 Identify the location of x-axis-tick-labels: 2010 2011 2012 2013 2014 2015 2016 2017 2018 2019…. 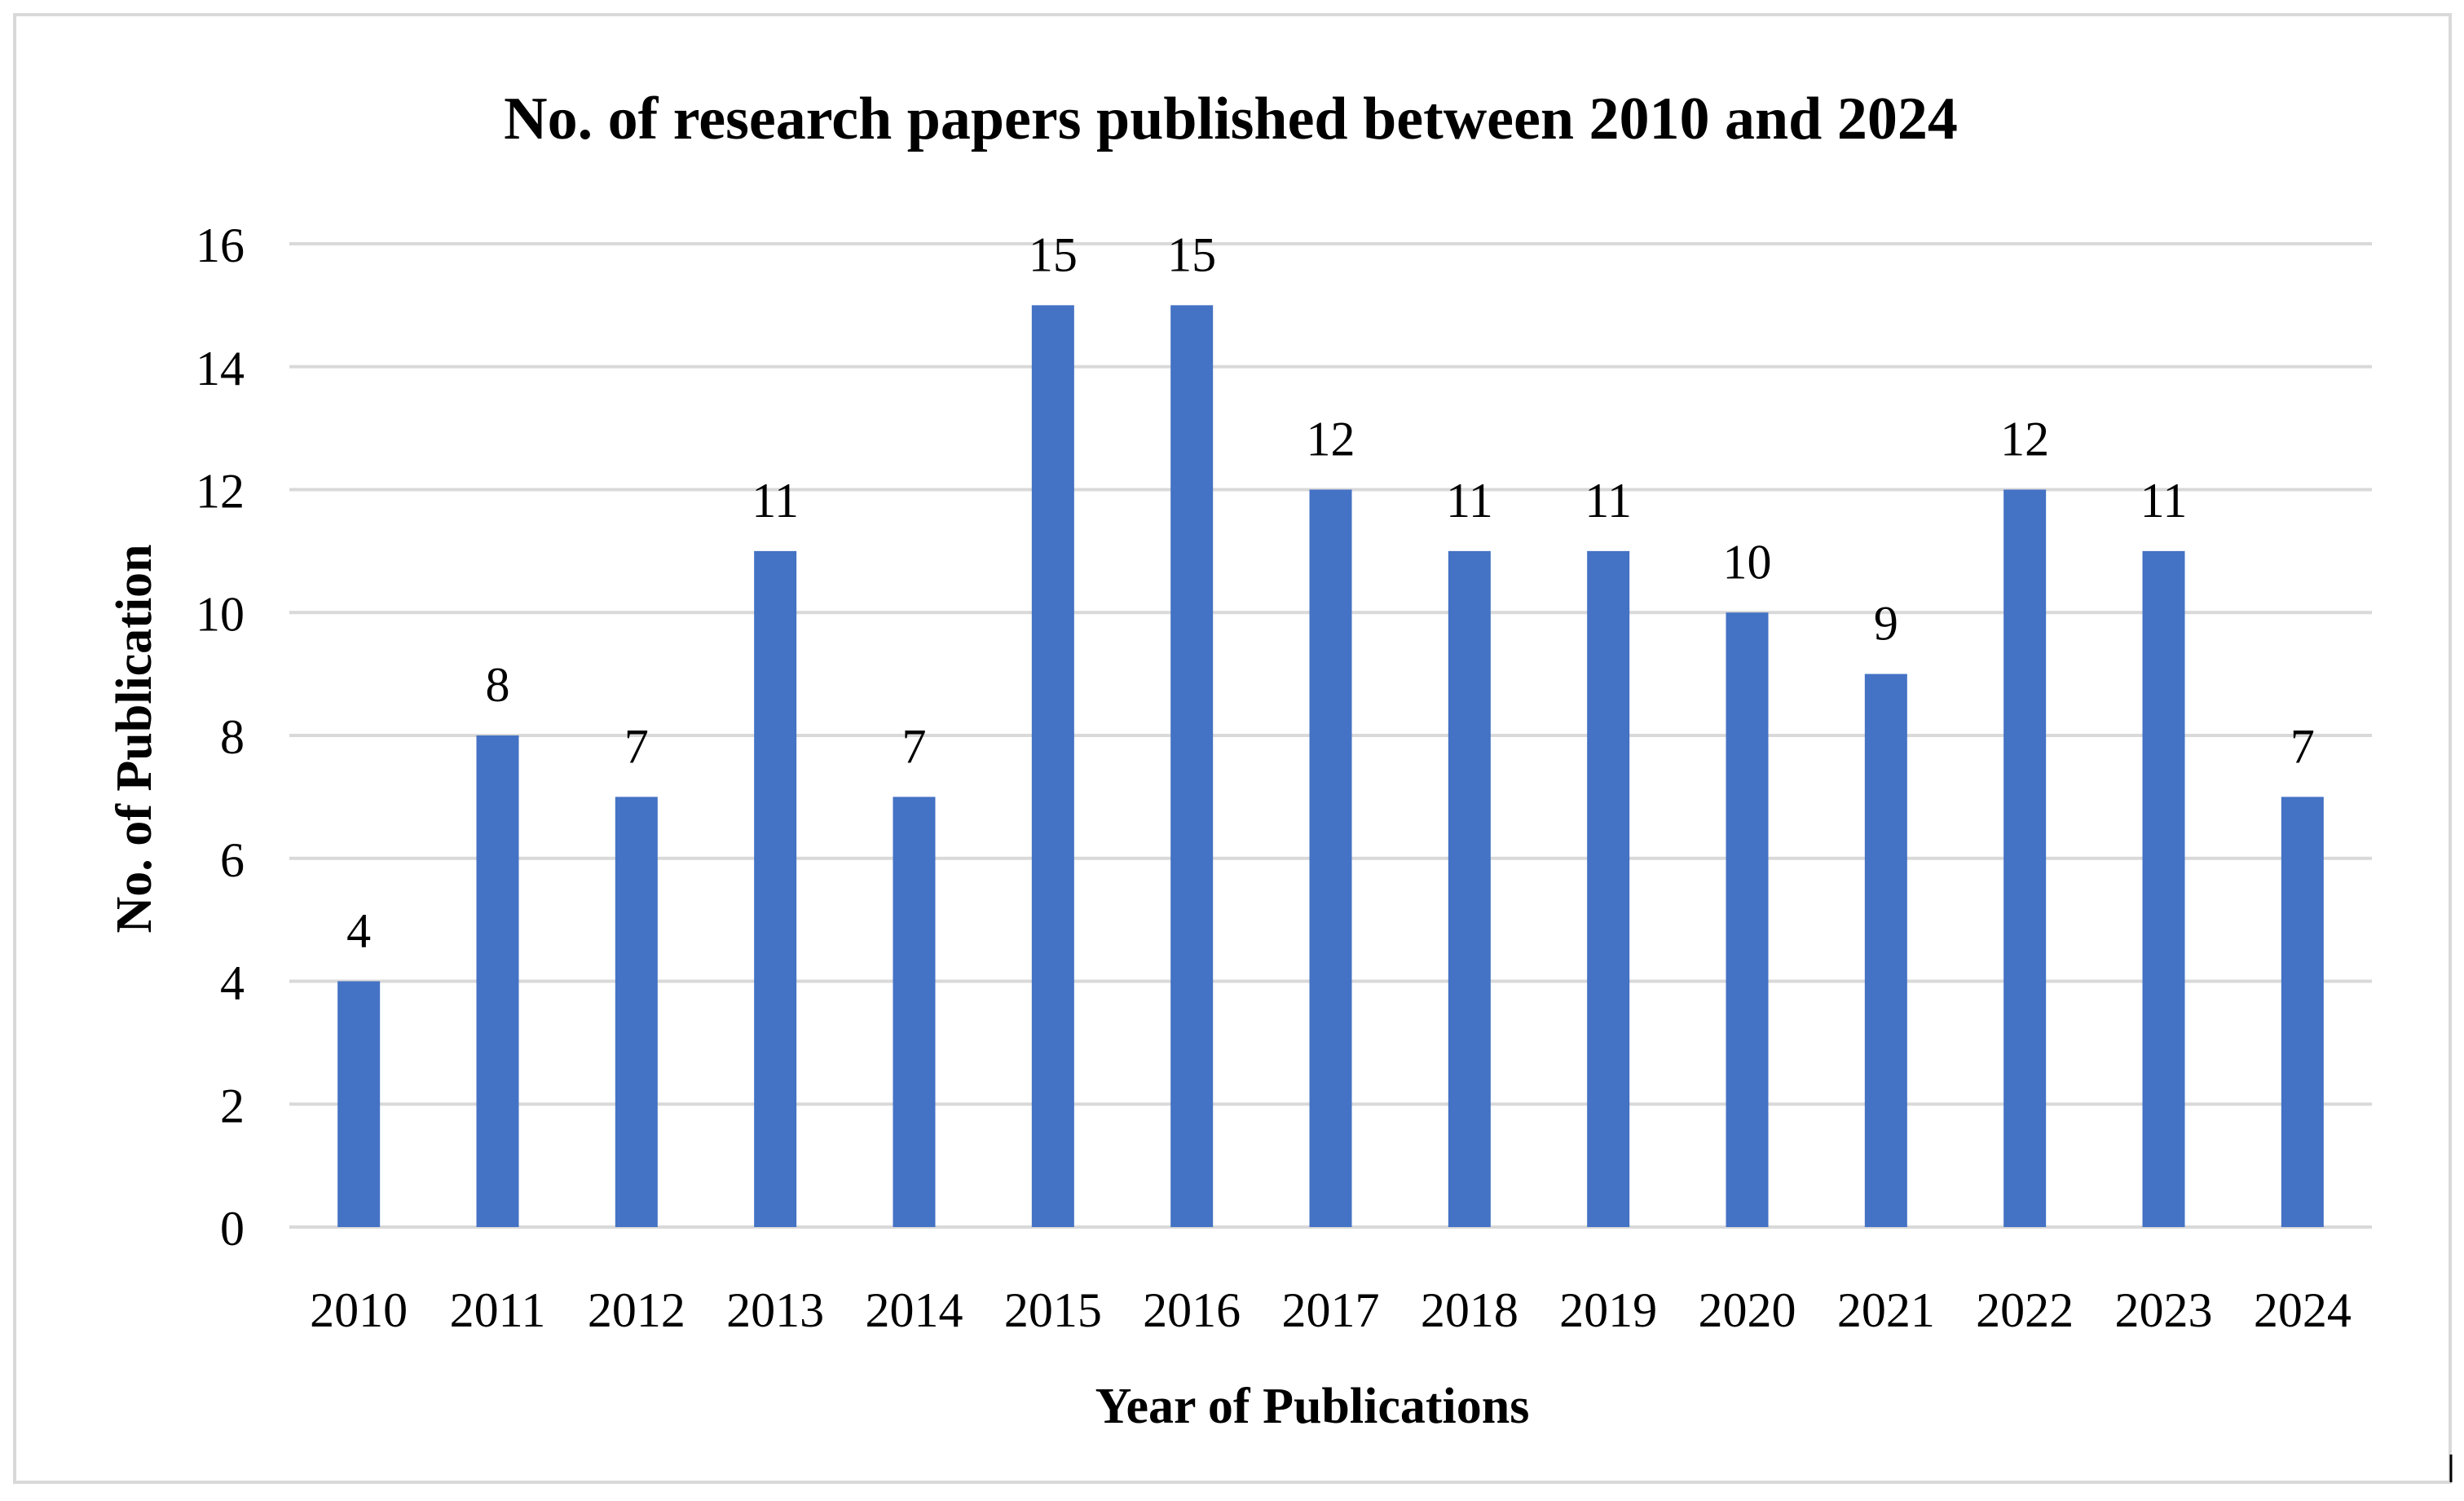
(1331, 1310).